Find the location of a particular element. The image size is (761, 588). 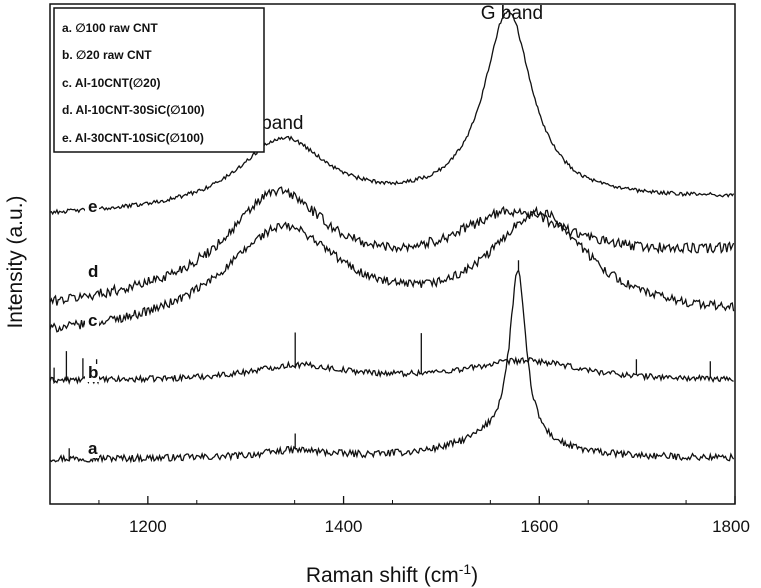

series-letter-bg-b is located at coordinates (92, 373).